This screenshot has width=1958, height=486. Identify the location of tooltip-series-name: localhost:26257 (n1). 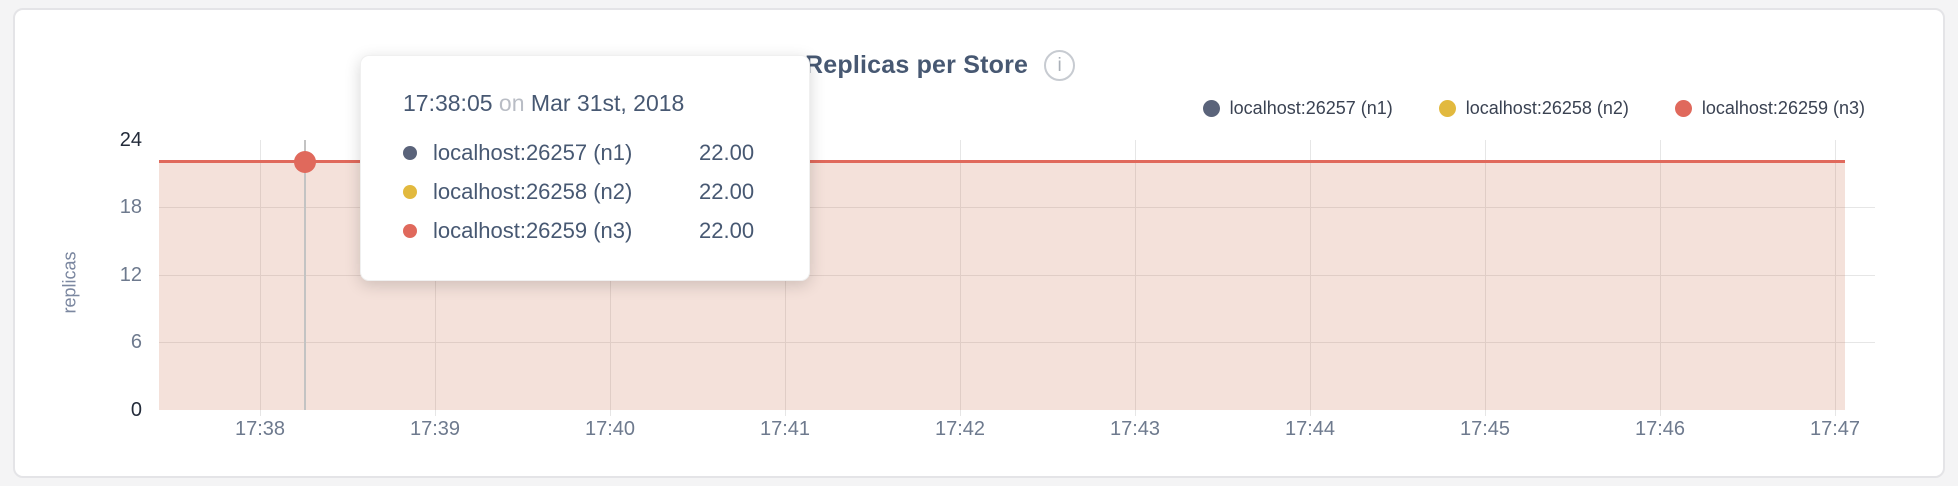
(533, 152).